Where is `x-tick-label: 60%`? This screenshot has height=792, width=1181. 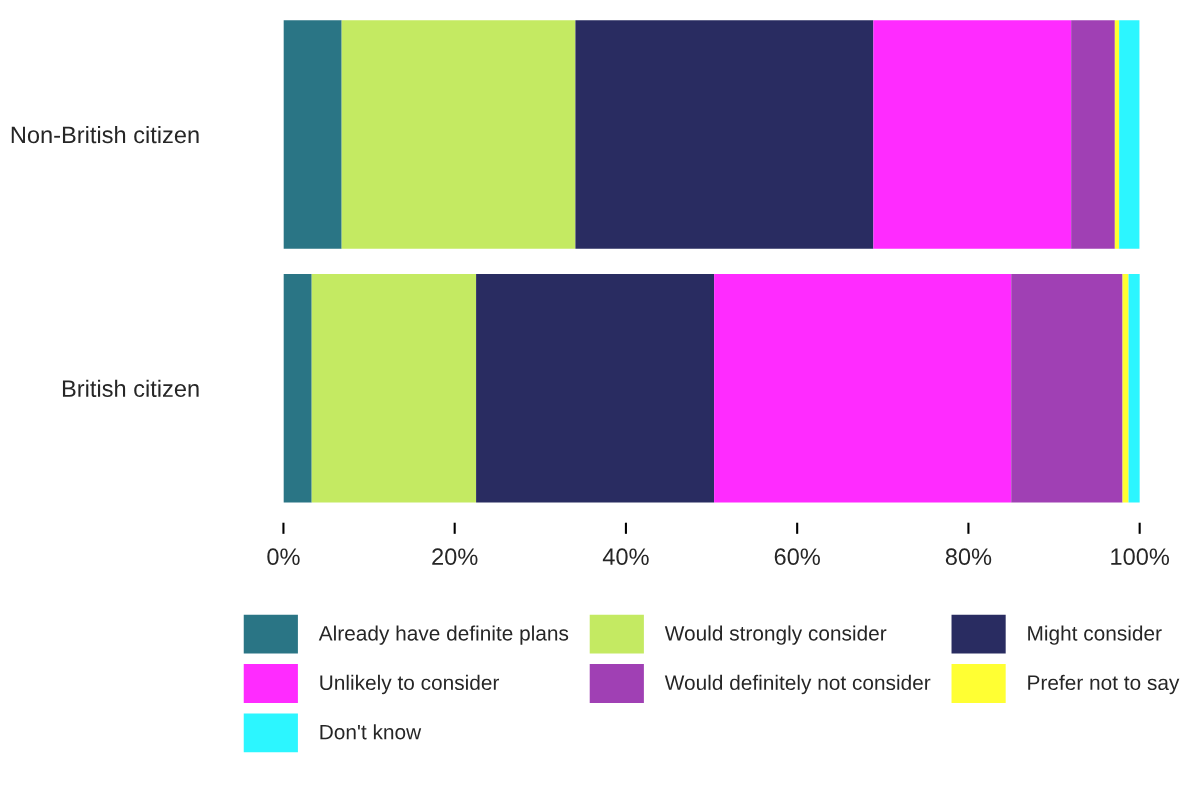
x-tick-label: 60% is located at coordinates (797, 557).